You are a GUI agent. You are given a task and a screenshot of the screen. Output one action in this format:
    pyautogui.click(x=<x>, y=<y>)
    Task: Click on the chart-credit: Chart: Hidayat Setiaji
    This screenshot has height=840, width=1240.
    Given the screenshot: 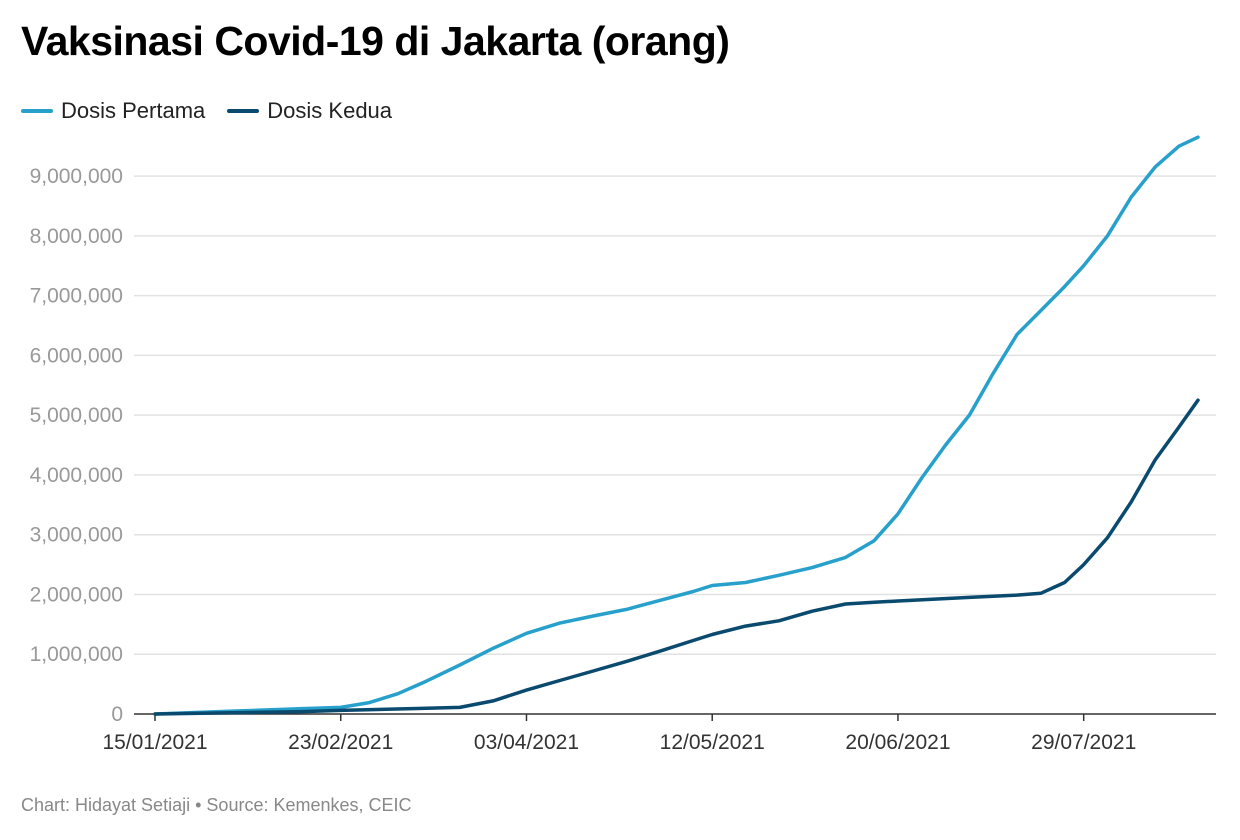 What is the action you would take?
    pyautogui.click(x=106, y=805)
    